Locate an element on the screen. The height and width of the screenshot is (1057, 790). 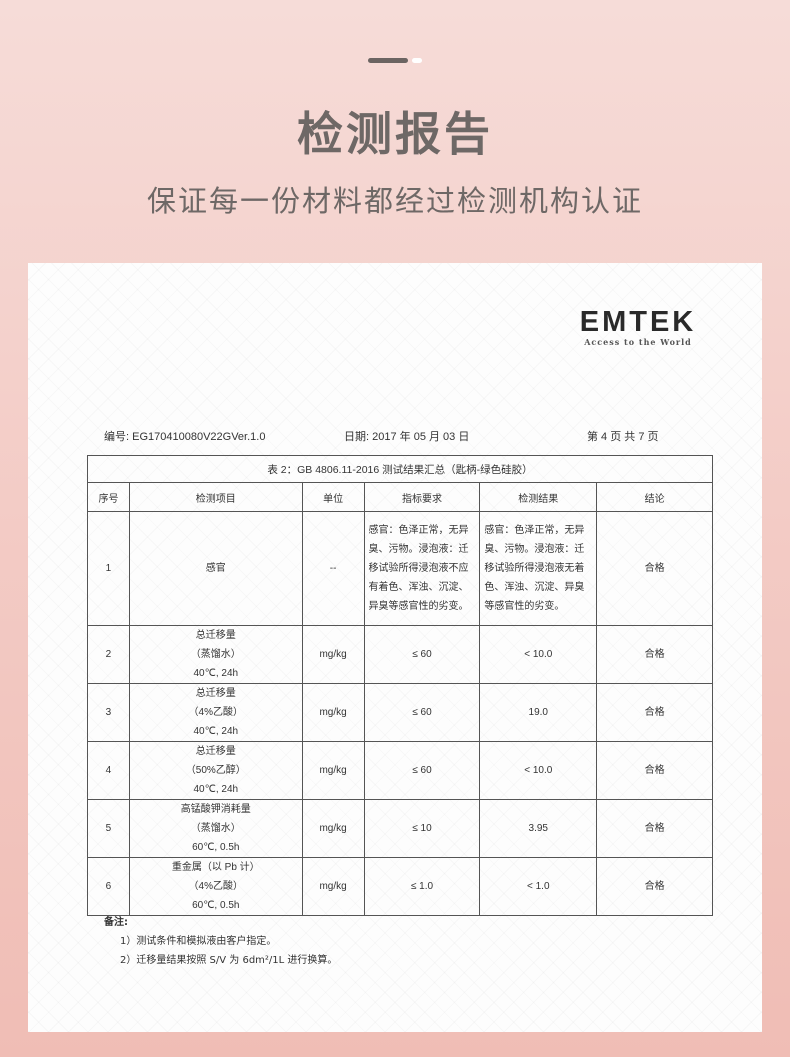
cell-no: 2 is located at coordinates (108, 654).